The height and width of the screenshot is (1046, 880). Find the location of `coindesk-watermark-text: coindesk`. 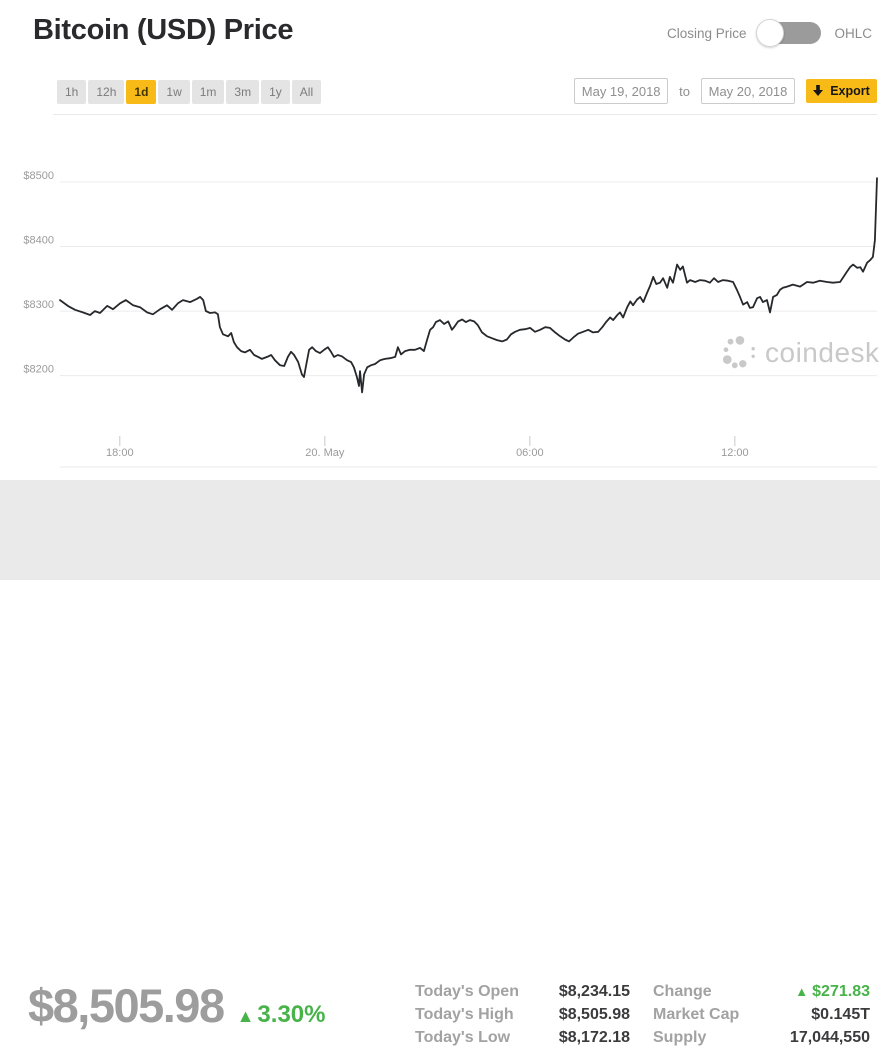

coindesk-watermark-text: coindesk is located at coordinates (822, 352).